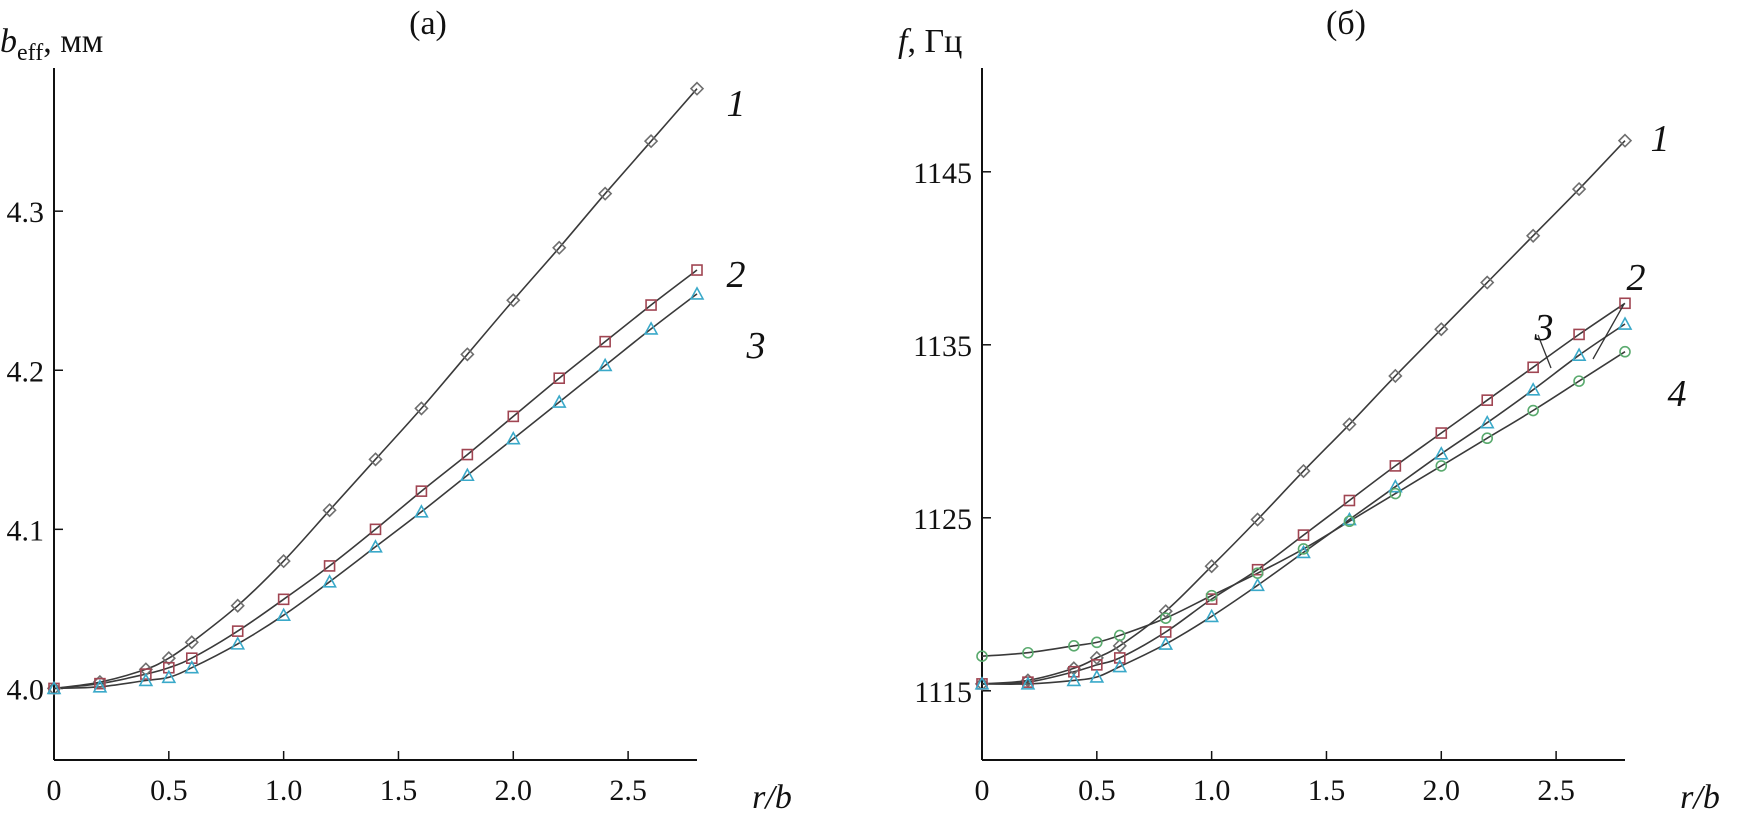  Describe the element at coordinates (942, 173) in the screenshot. I see `y-tick-label: 1145` at that location.